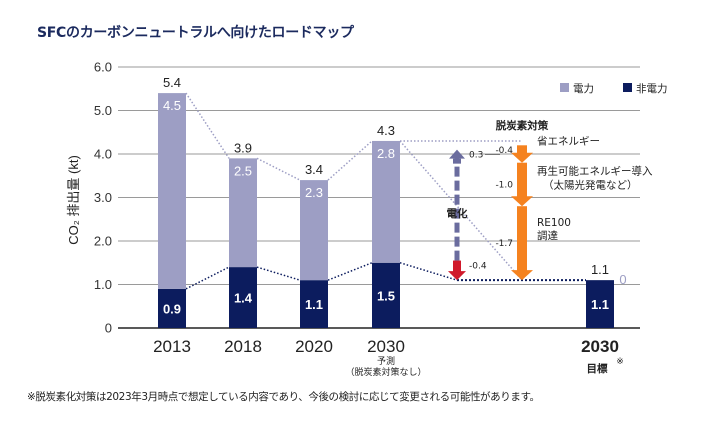  Describe the element at coordinates (504, 185) in the screenshot. I see `decarbonization-step-value: -1.0` at that location.